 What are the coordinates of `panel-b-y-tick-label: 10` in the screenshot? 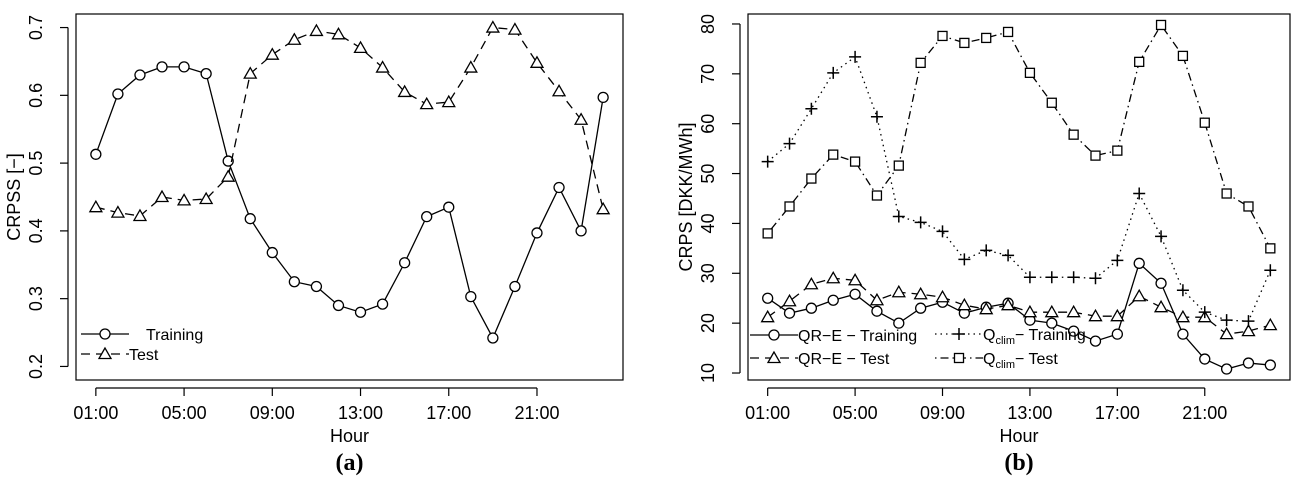 It's located at (708, 373).